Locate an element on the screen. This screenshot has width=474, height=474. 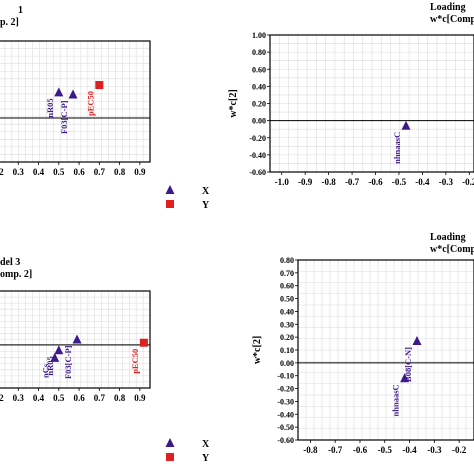
y-tick-label: 0.10 is located at coordinates (287, 350).